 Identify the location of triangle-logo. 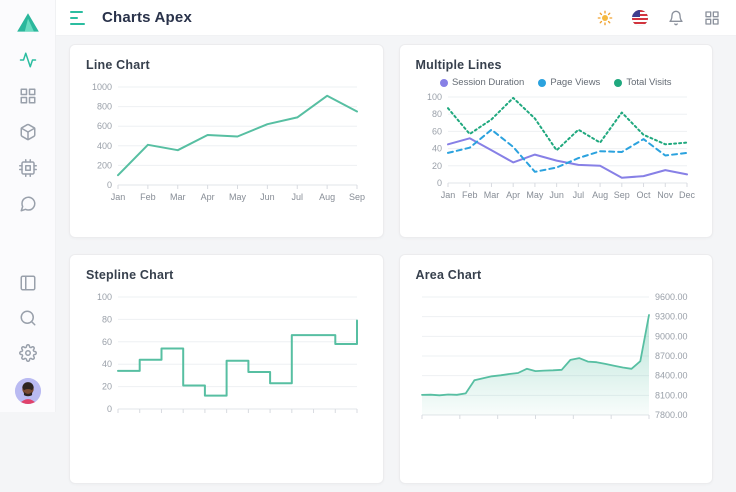
(28, 23).